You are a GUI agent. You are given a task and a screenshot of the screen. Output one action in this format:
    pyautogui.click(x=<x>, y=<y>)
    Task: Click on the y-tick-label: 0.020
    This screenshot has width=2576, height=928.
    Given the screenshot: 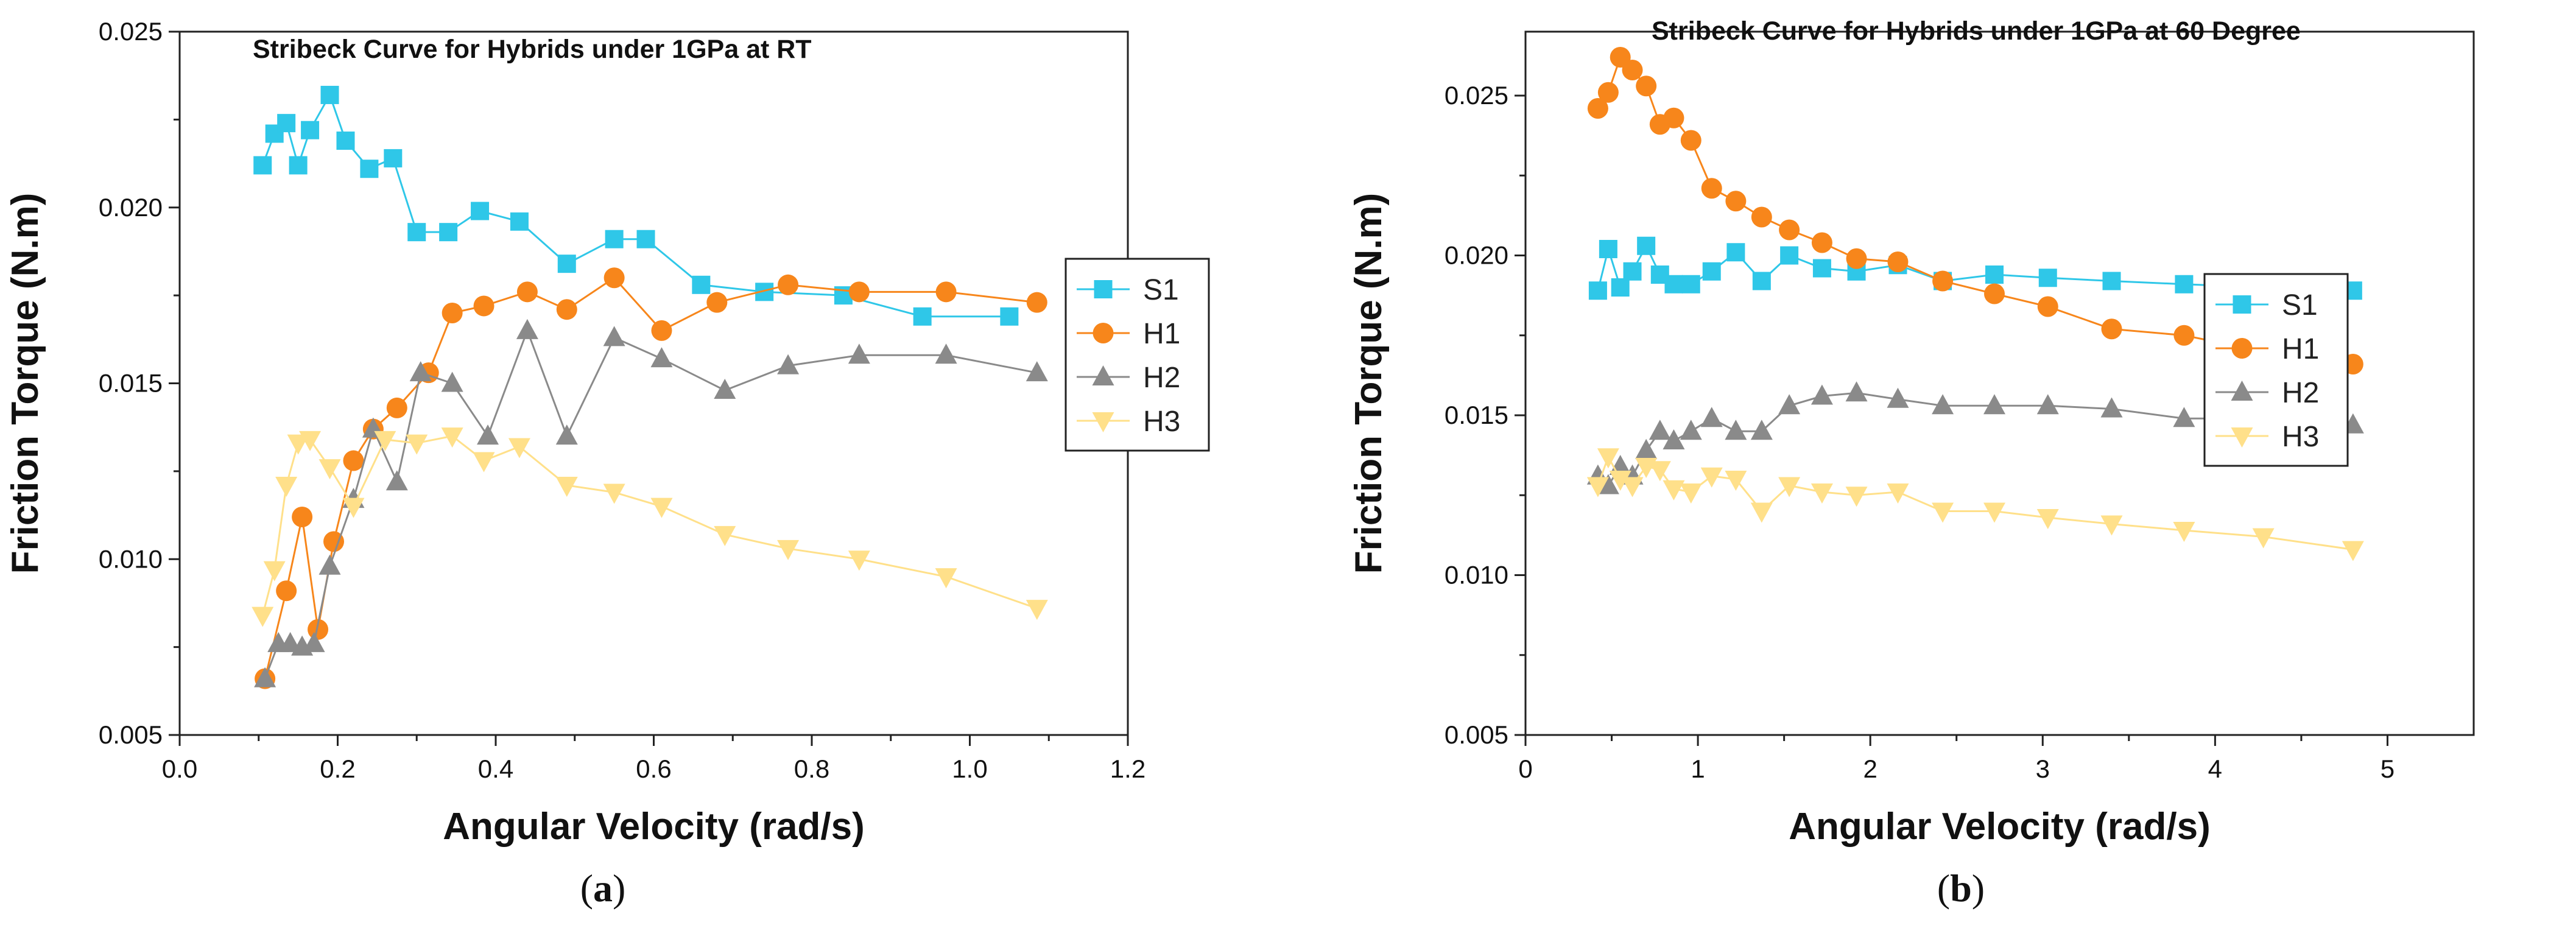 What is the action you would take?
    pyautogui.click(x=1476, y=255)
    